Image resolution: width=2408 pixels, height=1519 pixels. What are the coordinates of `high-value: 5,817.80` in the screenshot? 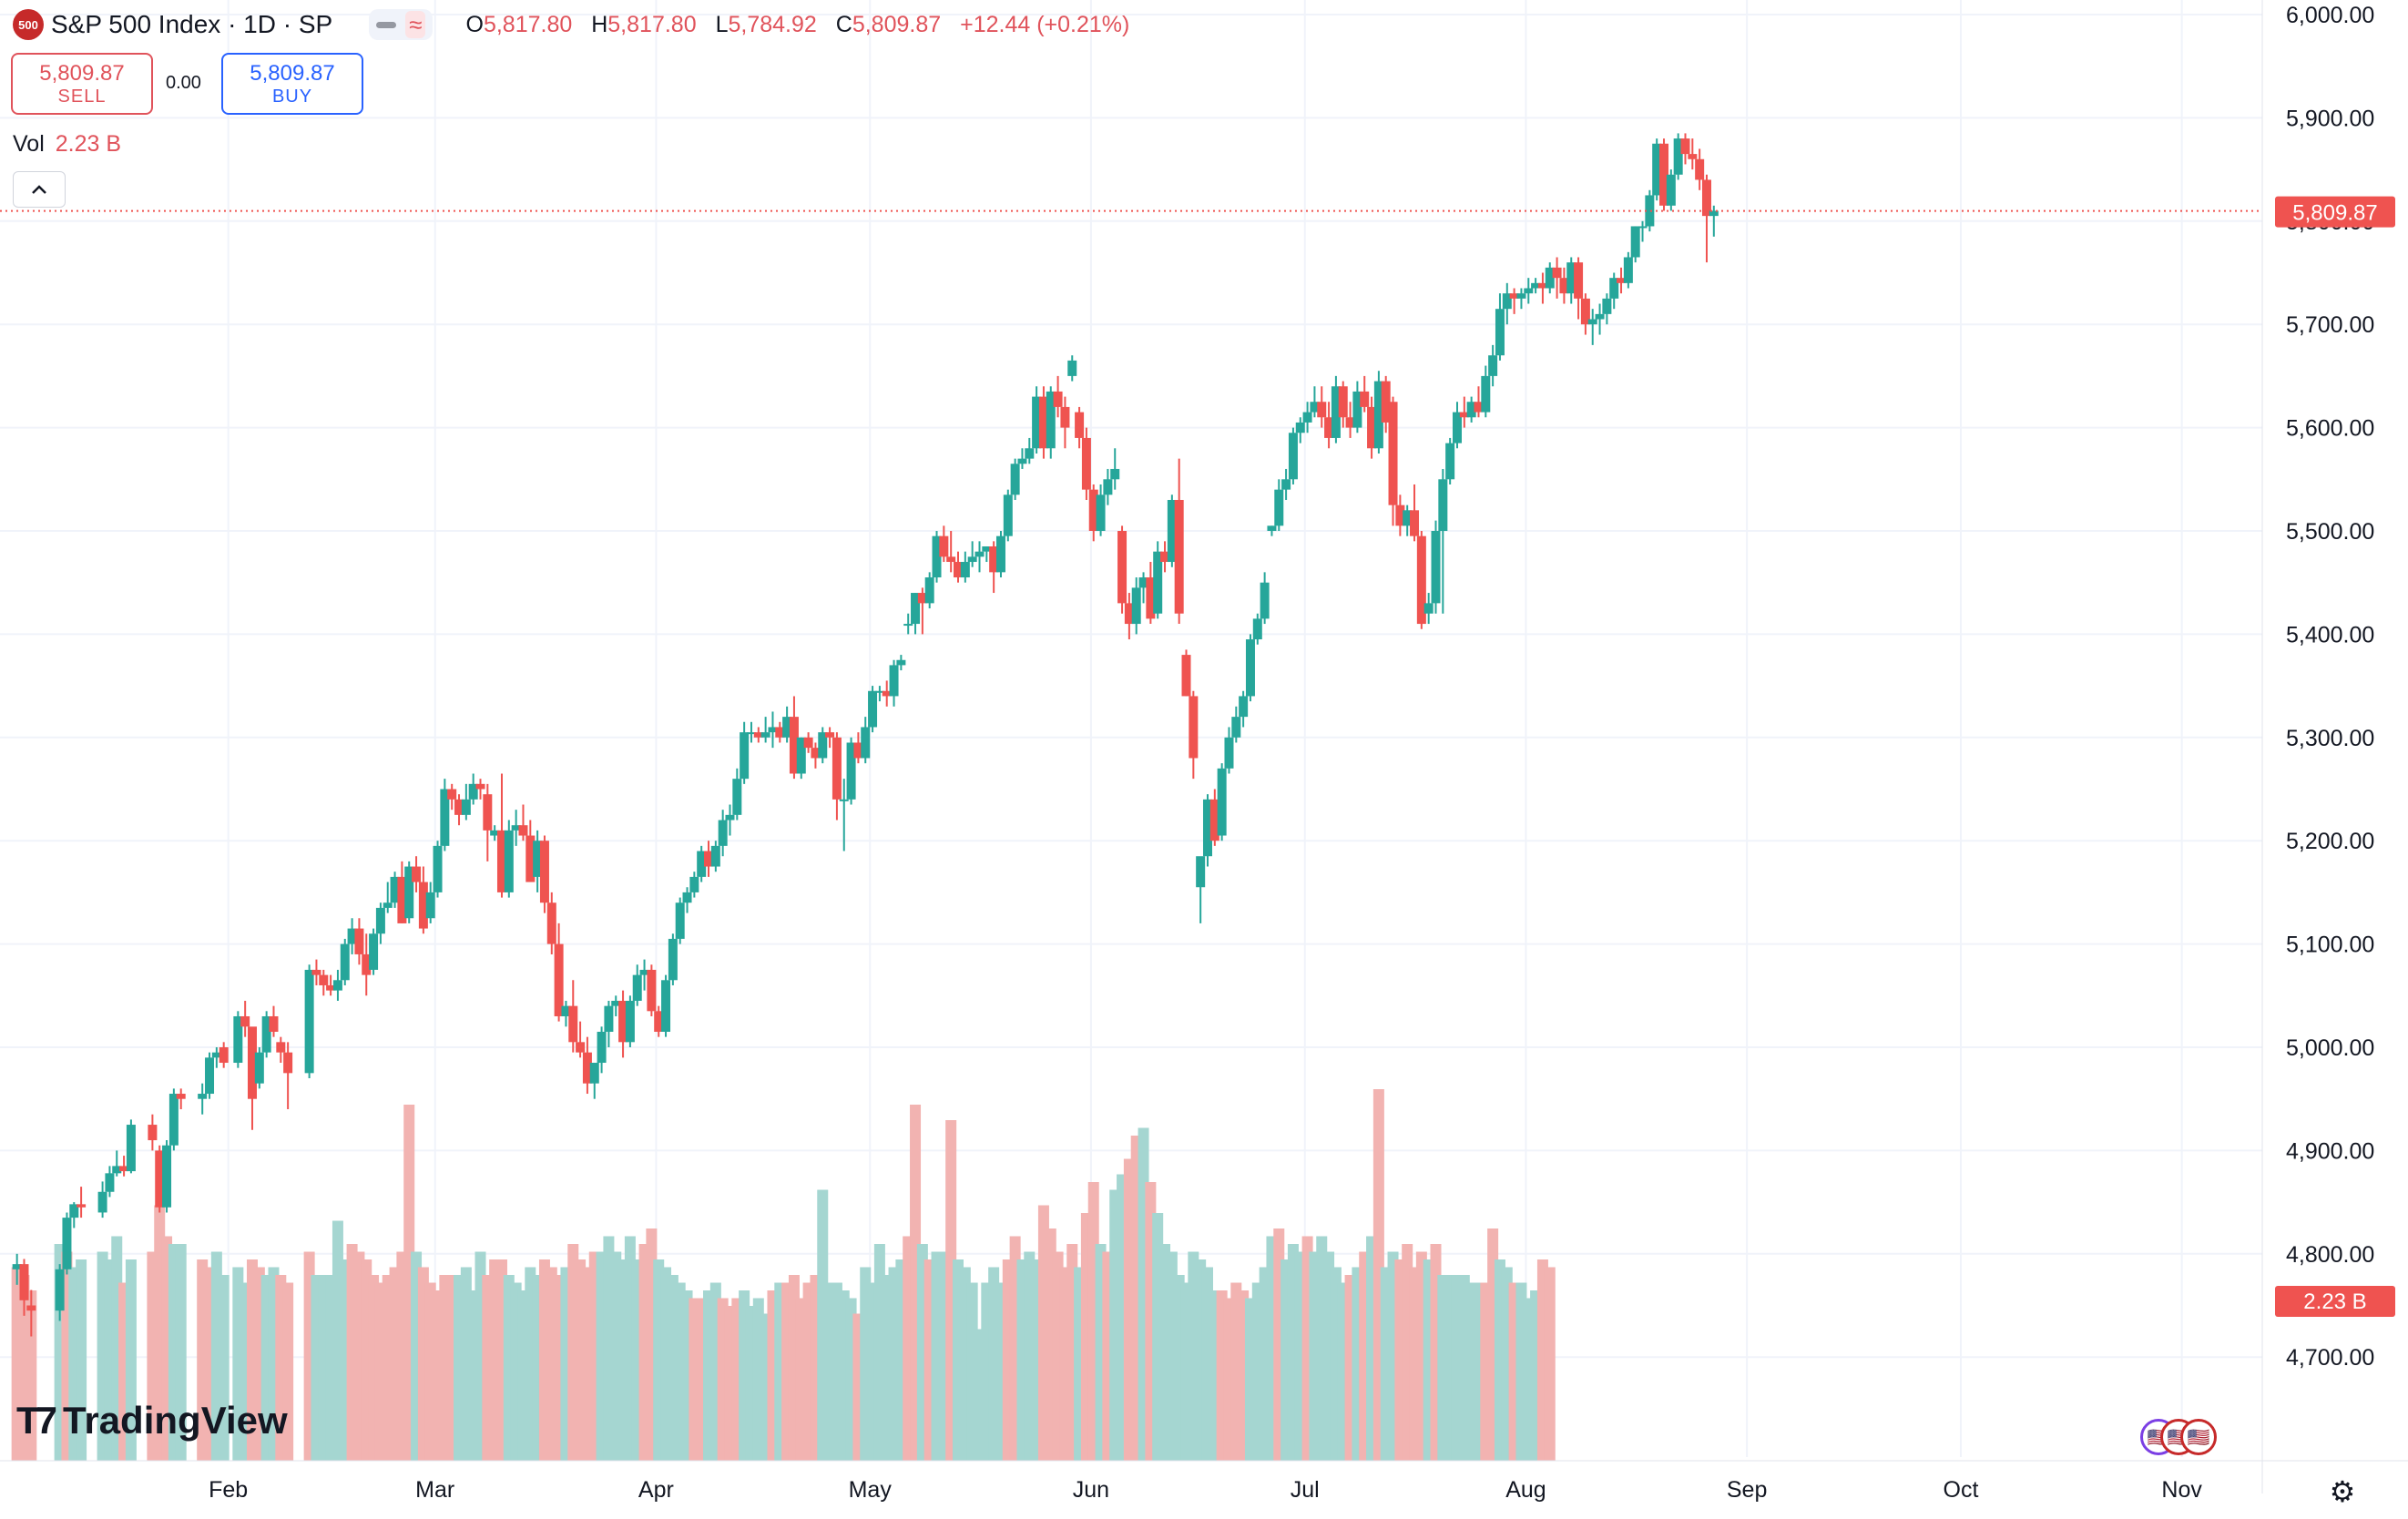 It's located at (652, 24).